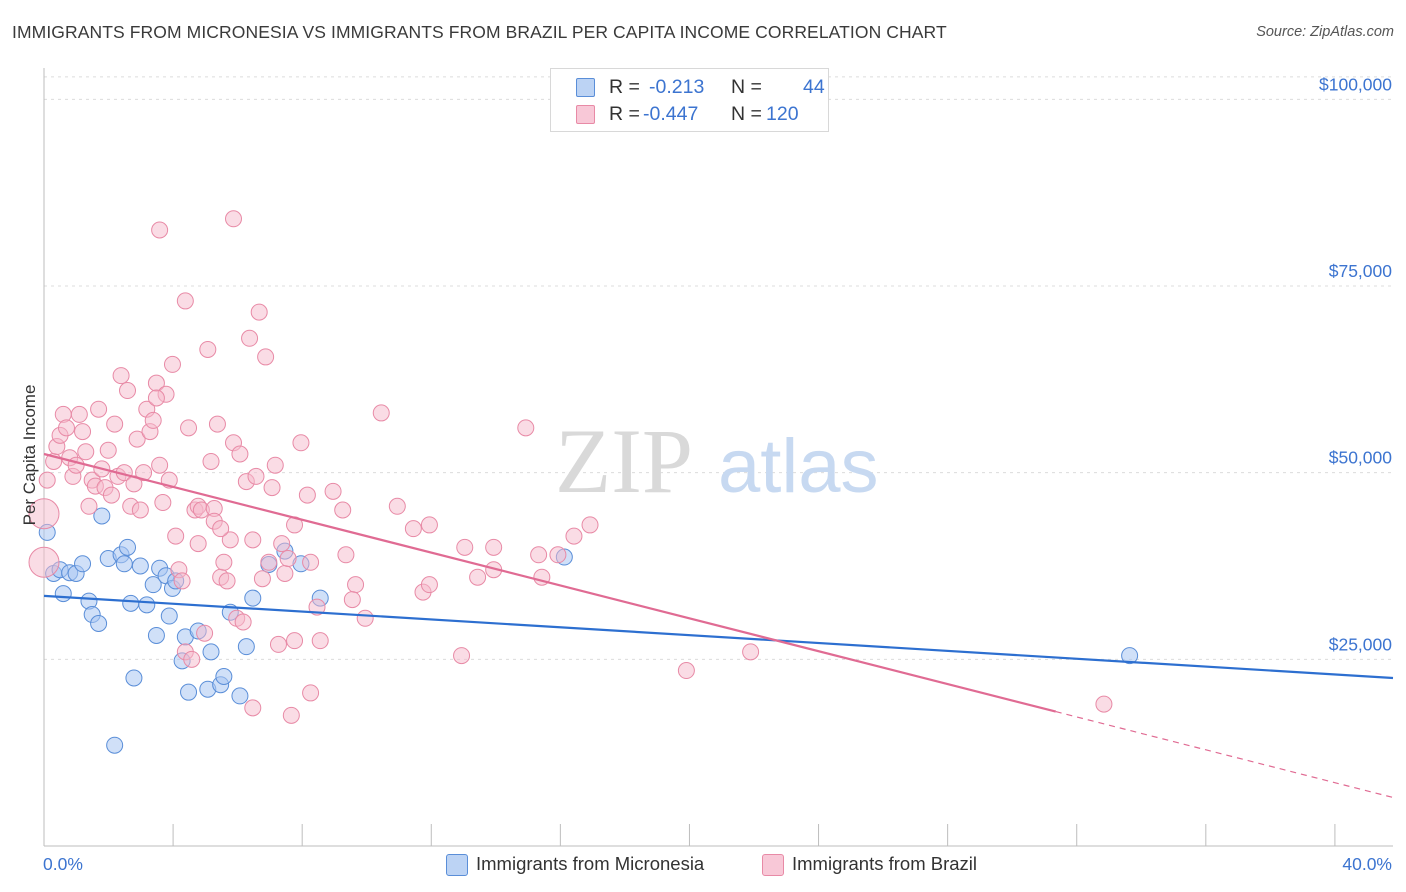 This screenshot has width=1406, height=892. Describe the element at coordinates (1224, 755) in the screenshot. I see `trendline-brazil-extension` at that location.